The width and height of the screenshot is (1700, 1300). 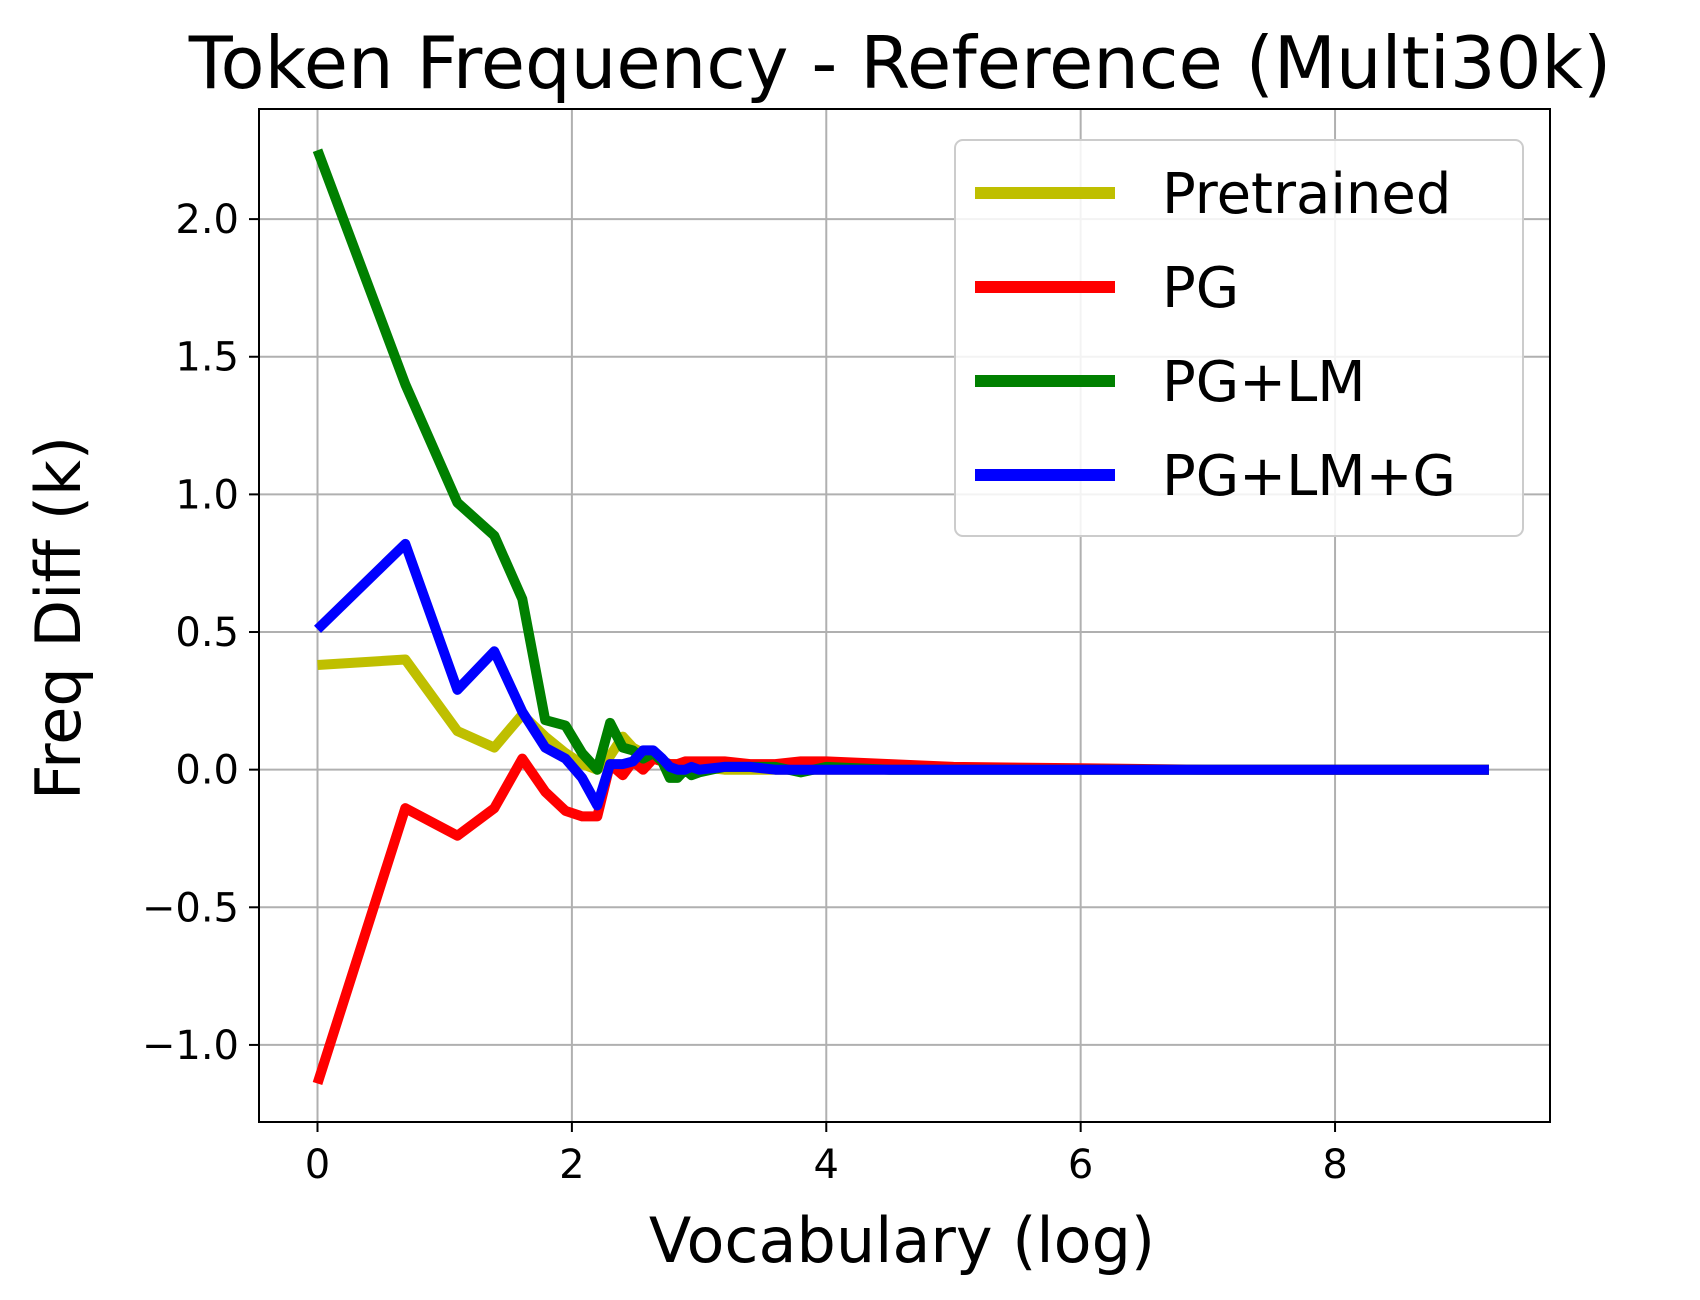 What do you see at coordinates (190, 1046) in the screenshot?
I see `y-tick-label: −1.0` at bounding box center [190, 1046].